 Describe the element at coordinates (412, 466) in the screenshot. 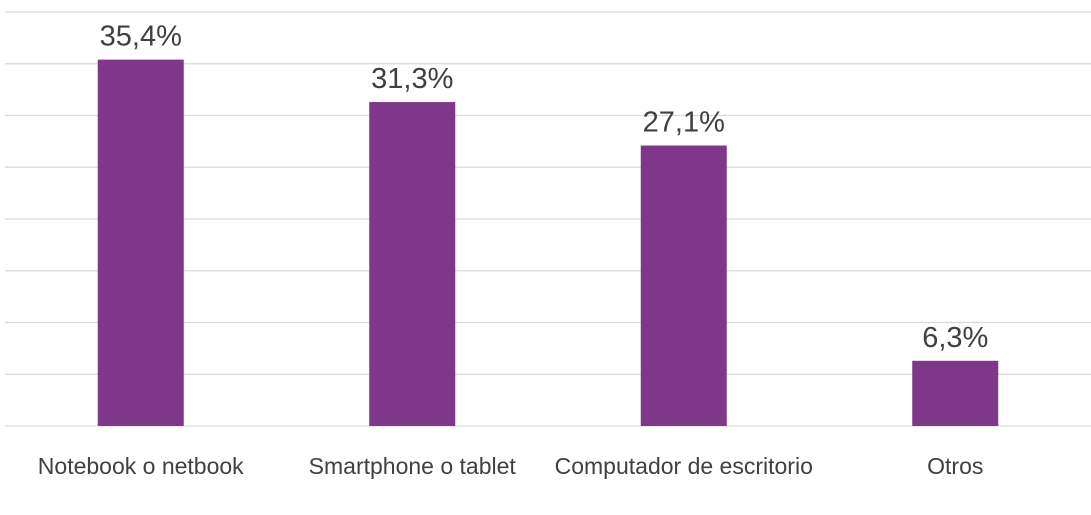

I see `x-tick-label: Smartphone o tablet` at that location.